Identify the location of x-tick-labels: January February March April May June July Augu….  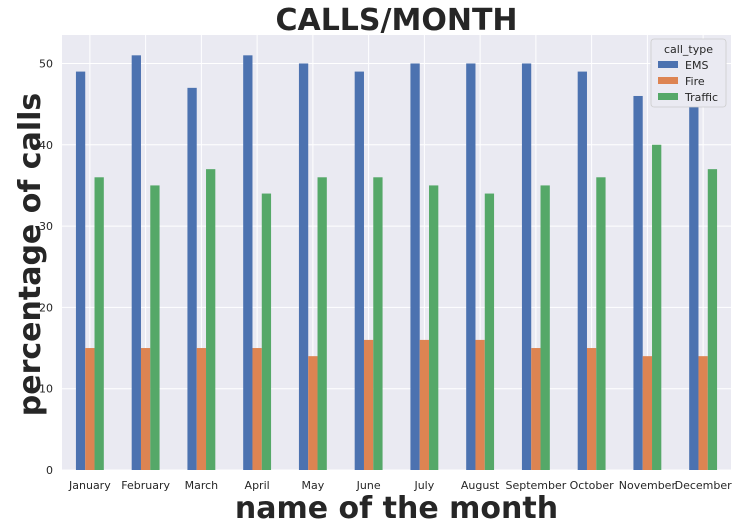
(400, 485).